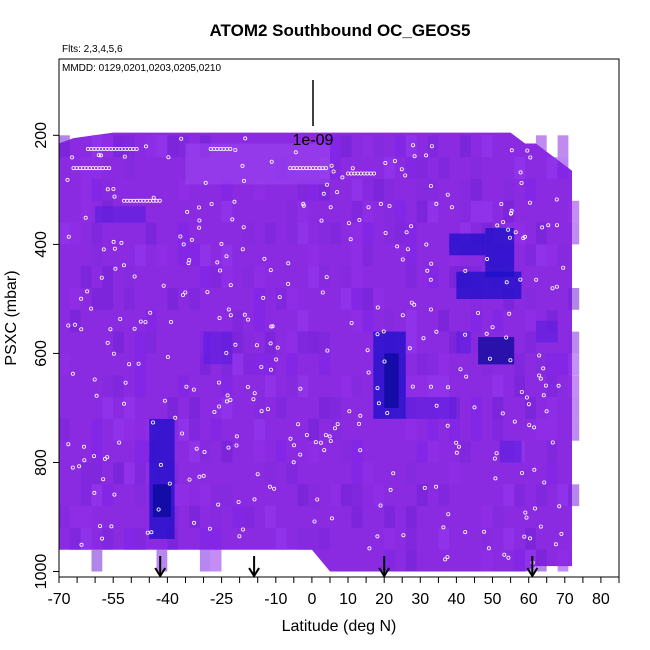 This screenshot has width=650, height=650. Describe the element at coordinates (41, 462) in the screenshot. I see `y-tick-label: 800` at that location.